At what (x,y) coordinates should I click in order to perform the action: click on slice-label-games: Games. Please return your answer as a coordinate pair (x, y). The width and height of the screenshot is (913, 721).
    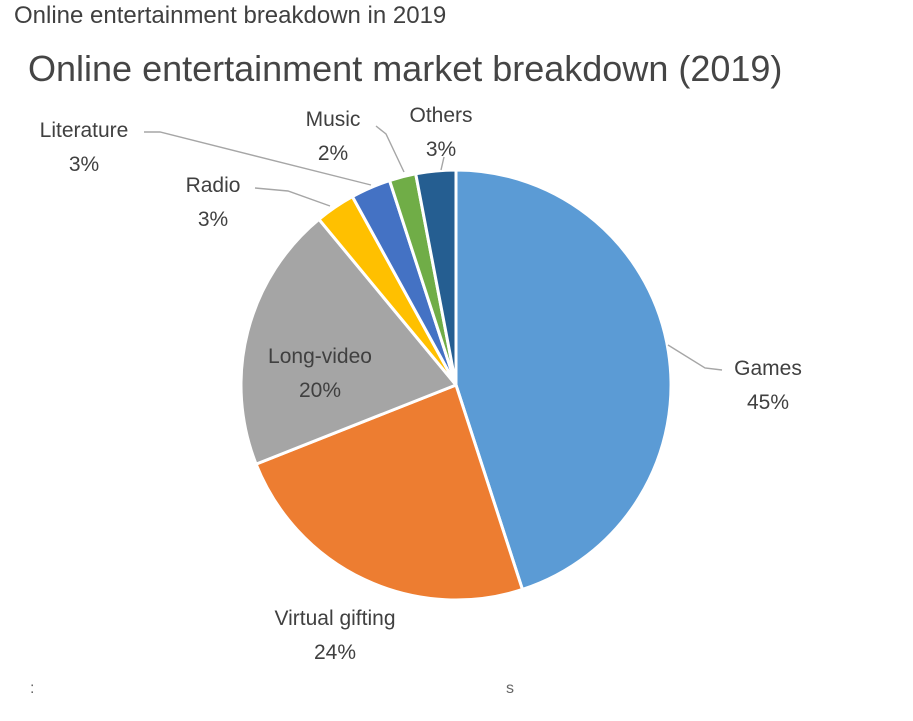
    Looking at the image, I should click on (768, 368).